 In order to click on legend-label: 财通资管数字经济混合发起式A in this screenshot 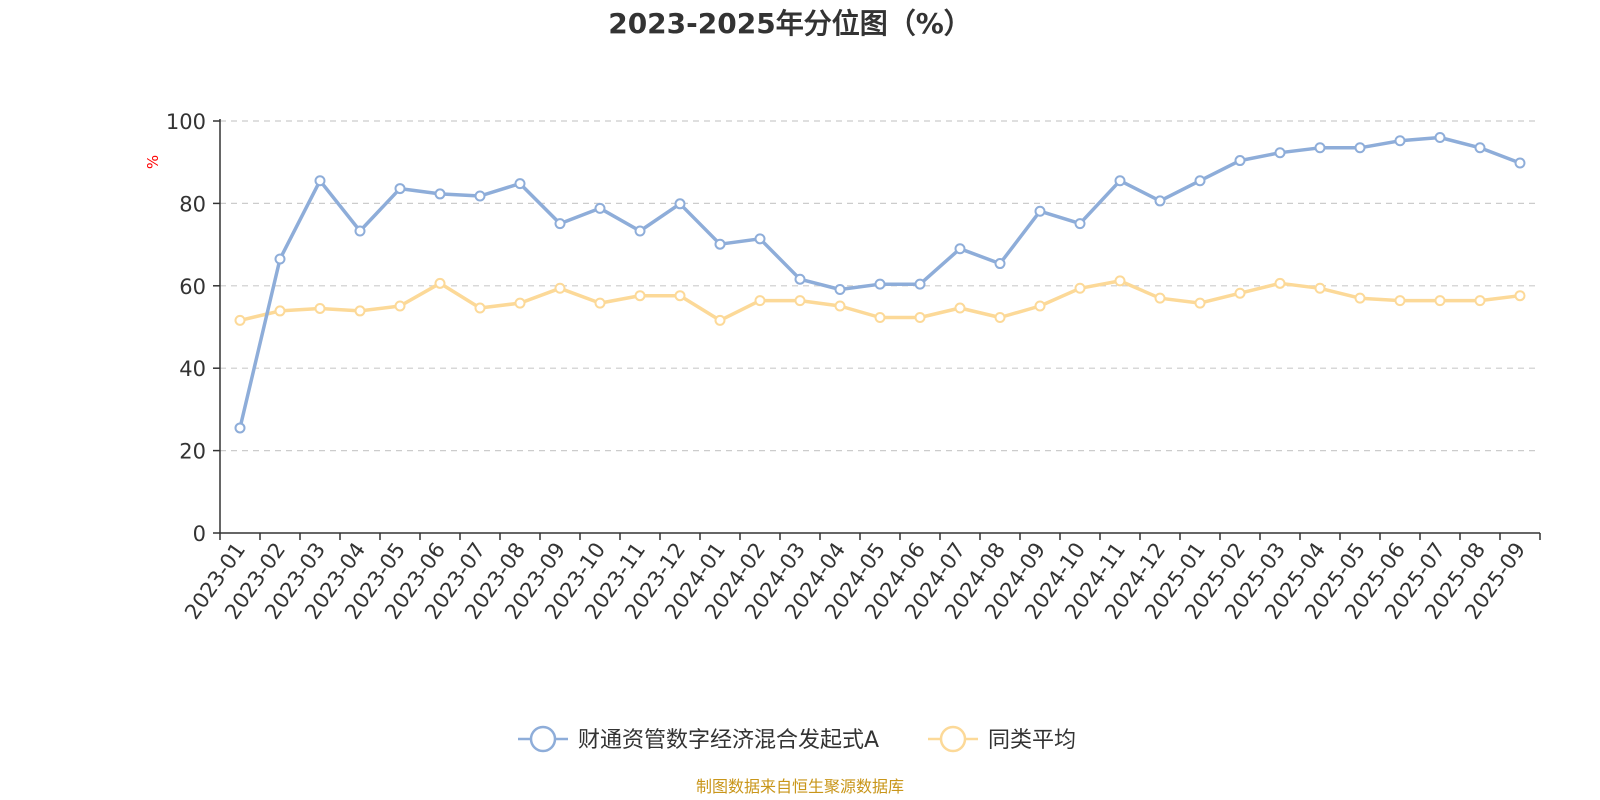, I will do `click(728, 740)`.